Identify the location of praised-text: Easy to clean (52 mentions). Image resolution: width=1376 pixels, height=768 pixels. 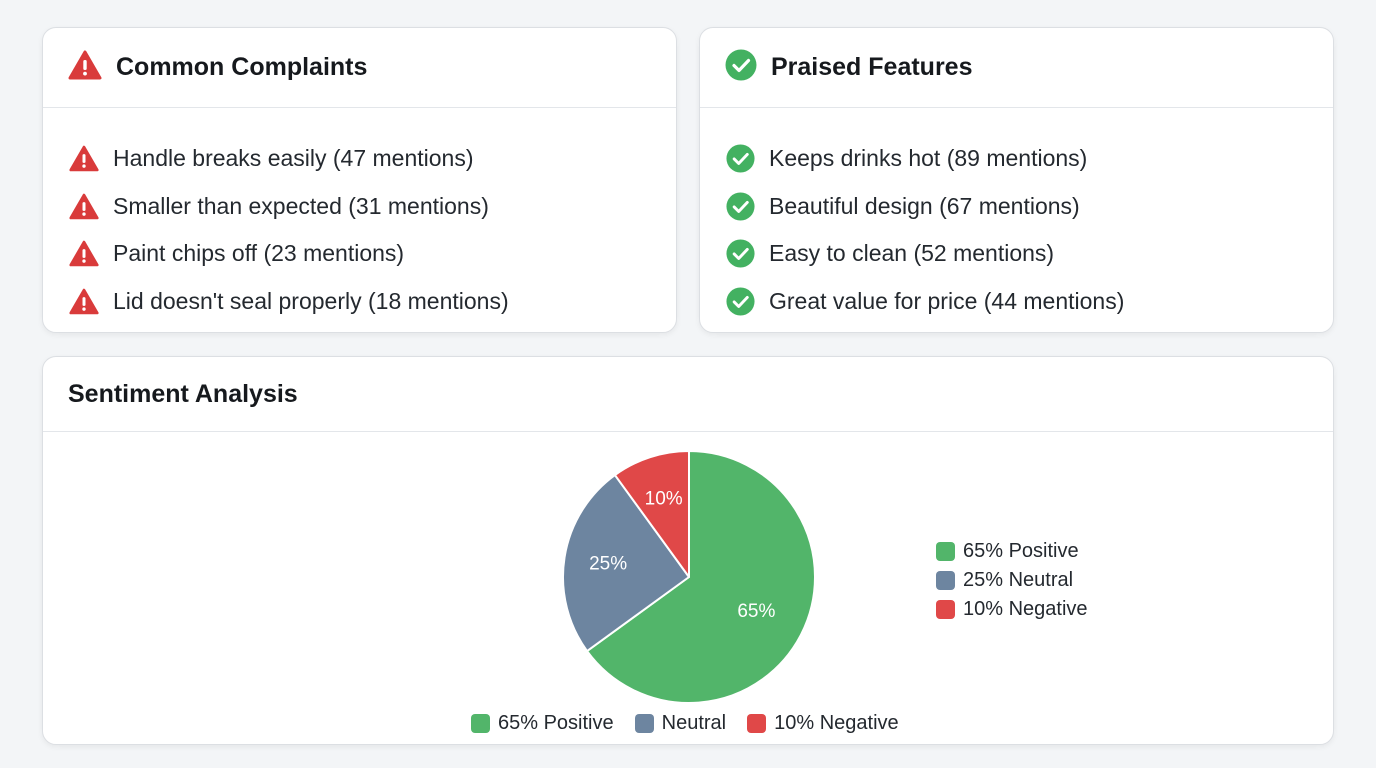
(912, 253).